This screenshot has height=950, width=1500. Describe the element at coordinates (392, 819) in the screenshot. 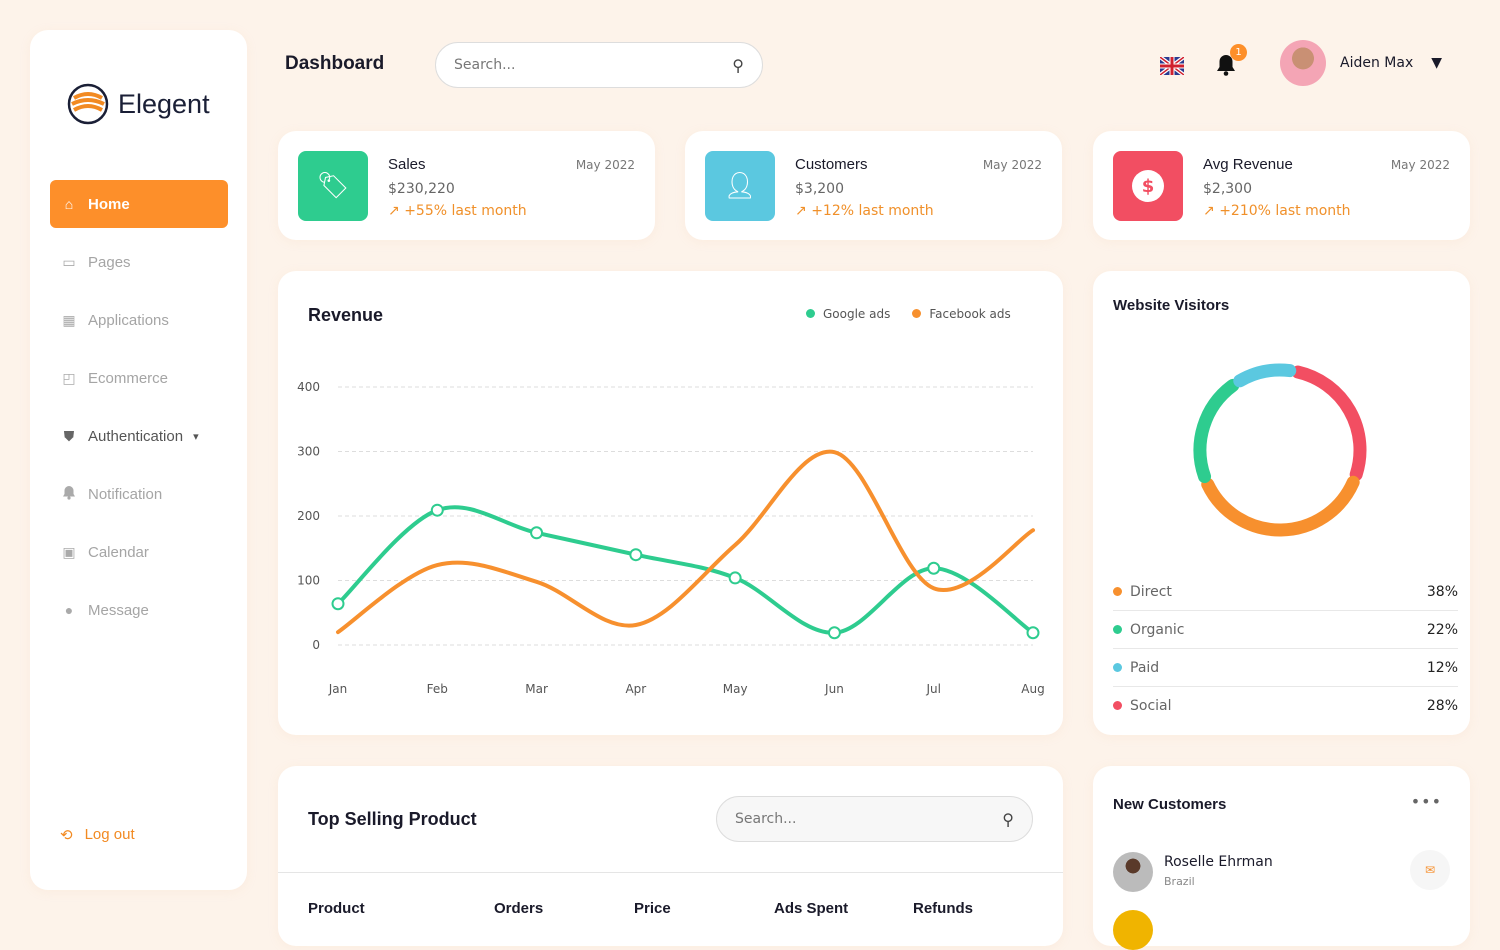

I see `top-selling-title: Top Selling Product` at that location.